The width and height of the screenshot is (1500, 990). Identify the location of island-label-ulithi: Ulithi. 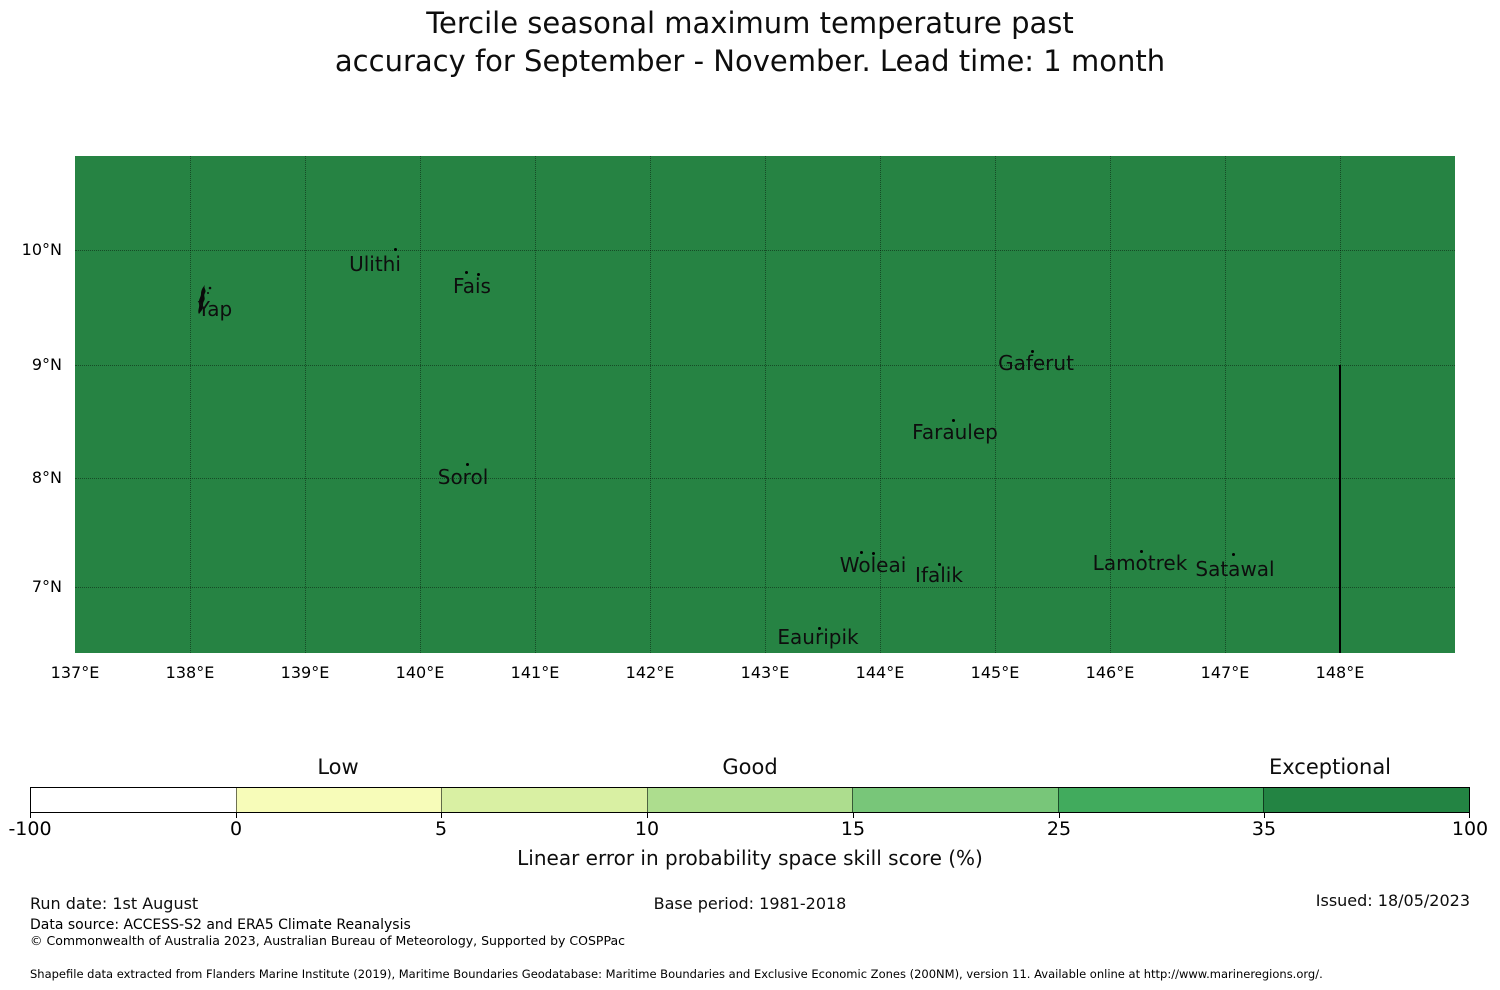
(375, 264).